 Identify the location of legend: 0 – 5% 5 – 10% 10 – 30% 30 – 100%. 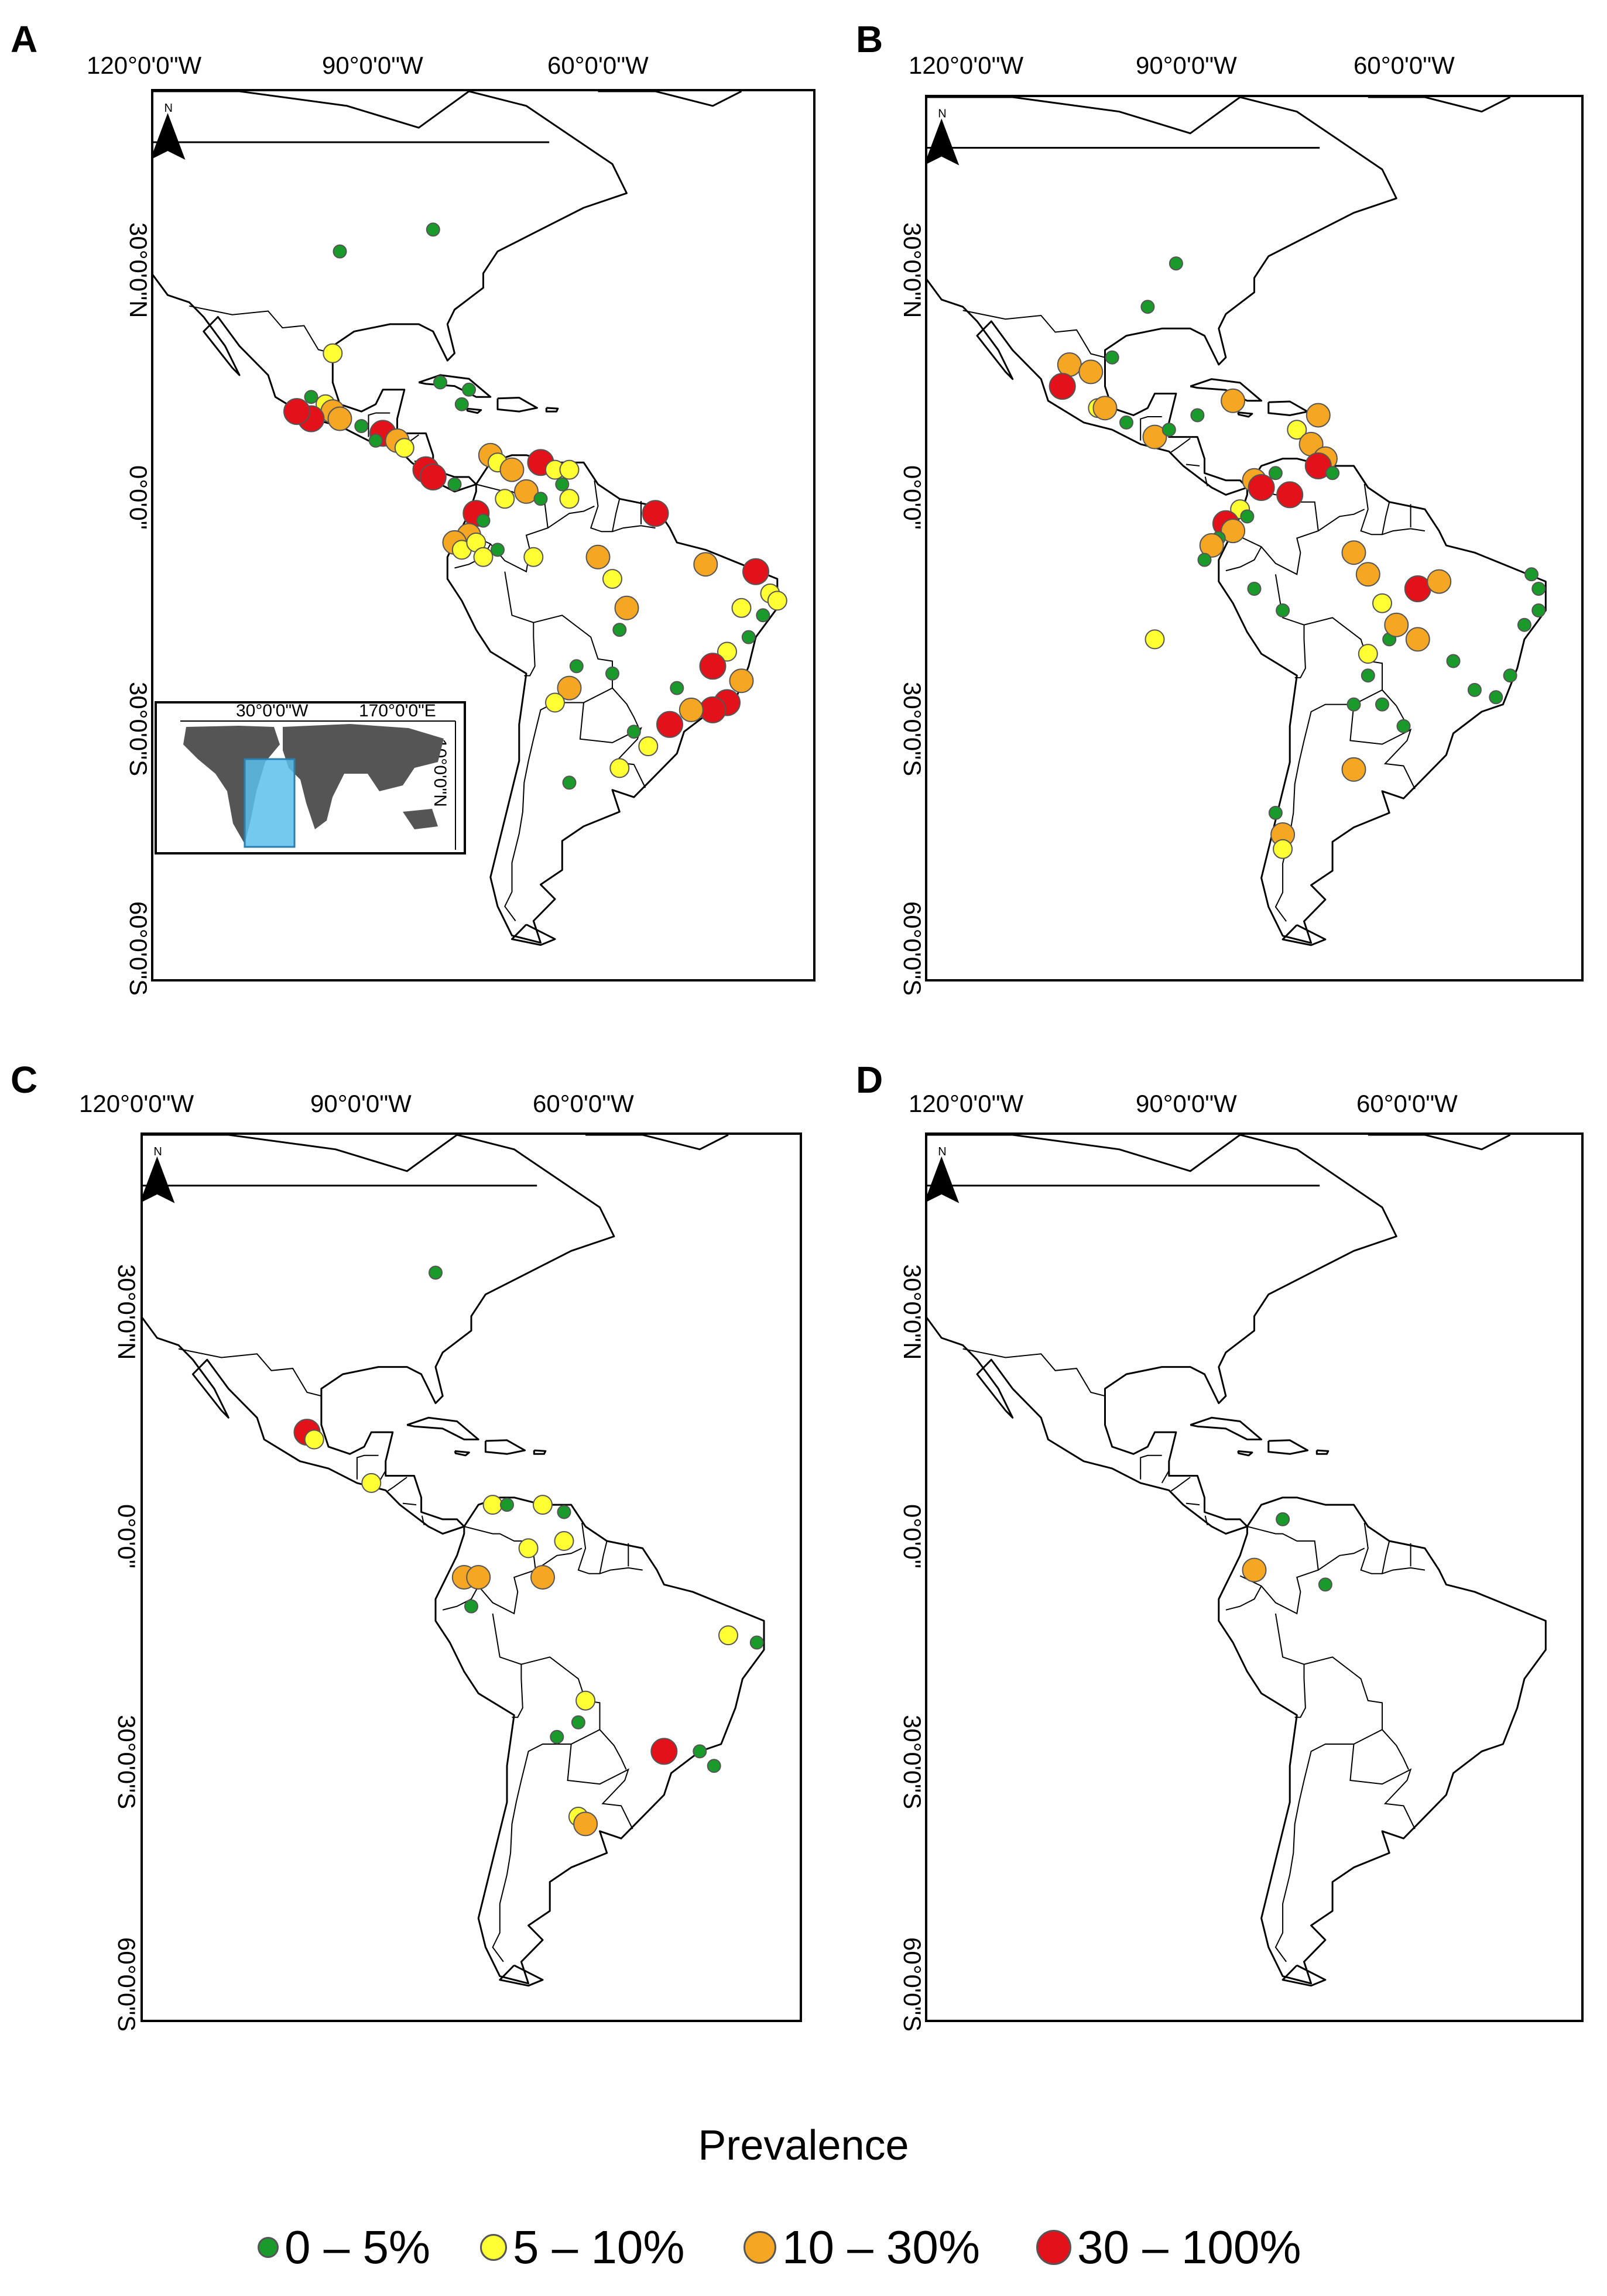
(803, 2247).